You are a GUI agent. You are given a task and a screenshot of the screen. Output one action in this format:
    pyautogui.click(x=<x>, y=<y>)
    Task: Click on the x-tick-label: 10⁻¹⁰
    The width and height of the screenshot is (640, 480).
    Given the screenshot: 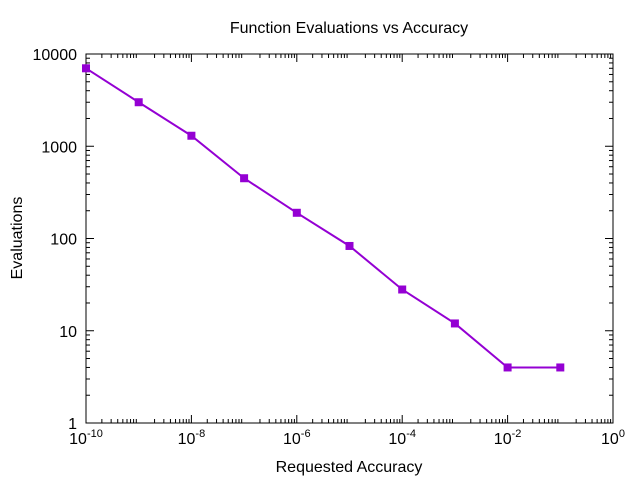 What is the action you would take?
    pyautogui.click(x=86, y=438)
    